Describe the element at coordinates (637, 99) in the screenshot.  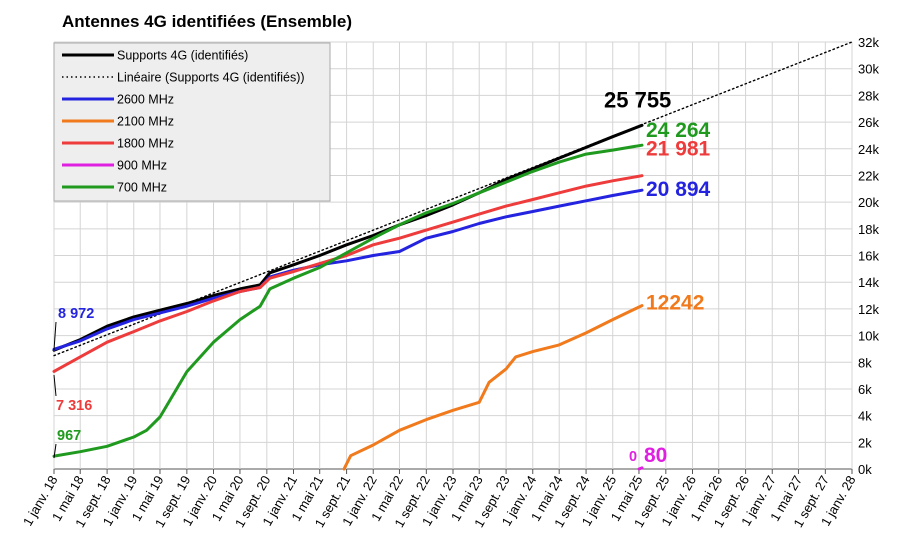
I see `series-end-label: 25 755` at that location.